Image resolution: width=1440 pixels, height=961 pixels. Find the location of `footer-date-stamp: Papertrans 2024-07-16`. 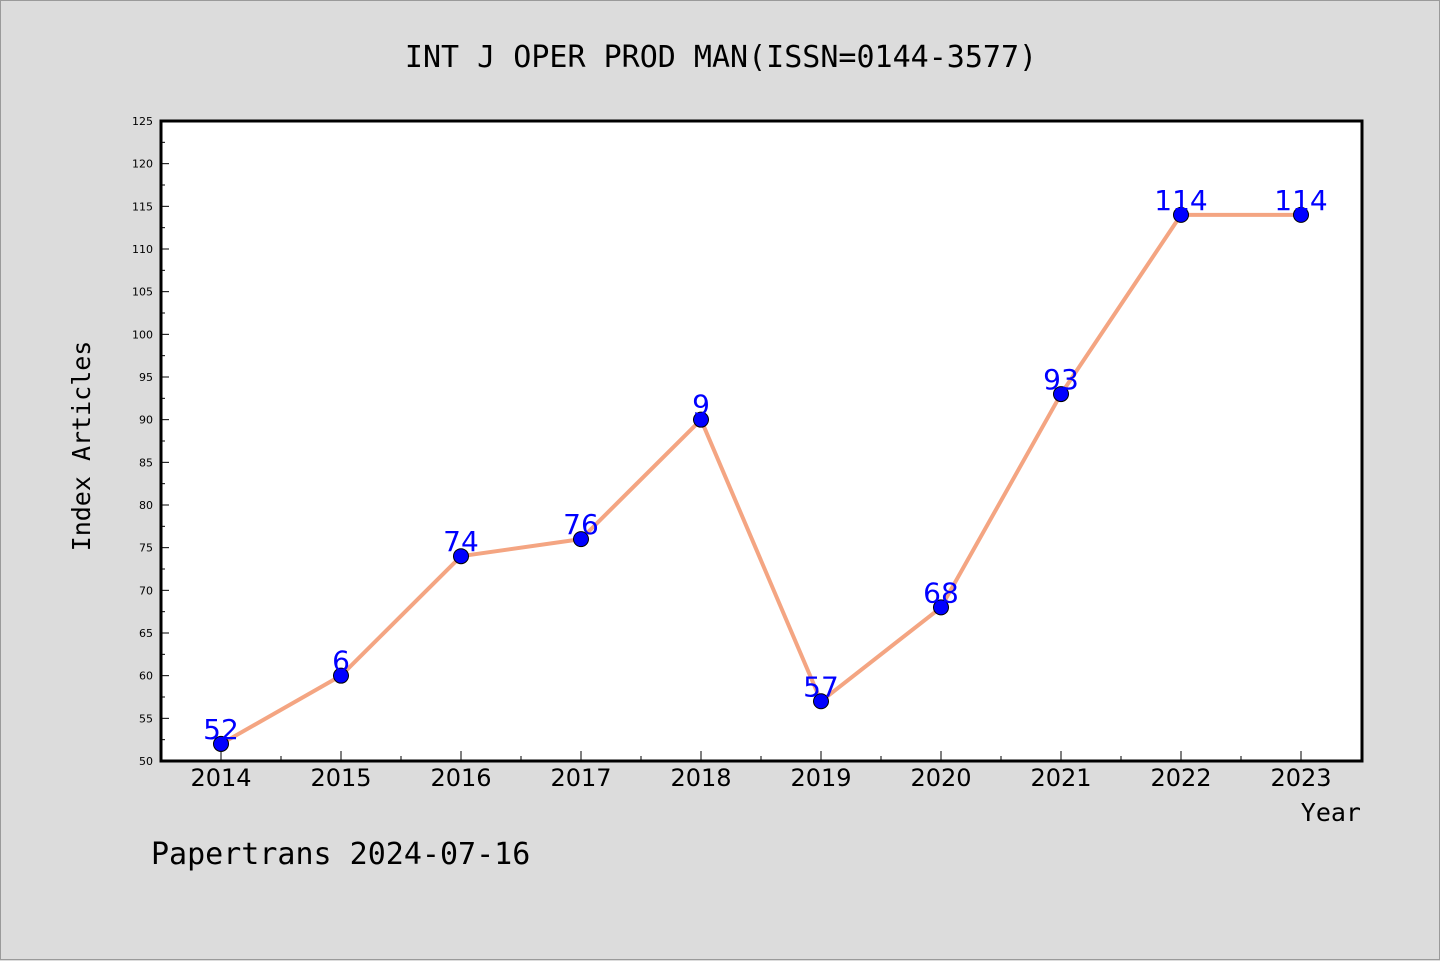

footer-date-stamp: Papertrans 2024-07-16 is located at coordinates (340, 854).